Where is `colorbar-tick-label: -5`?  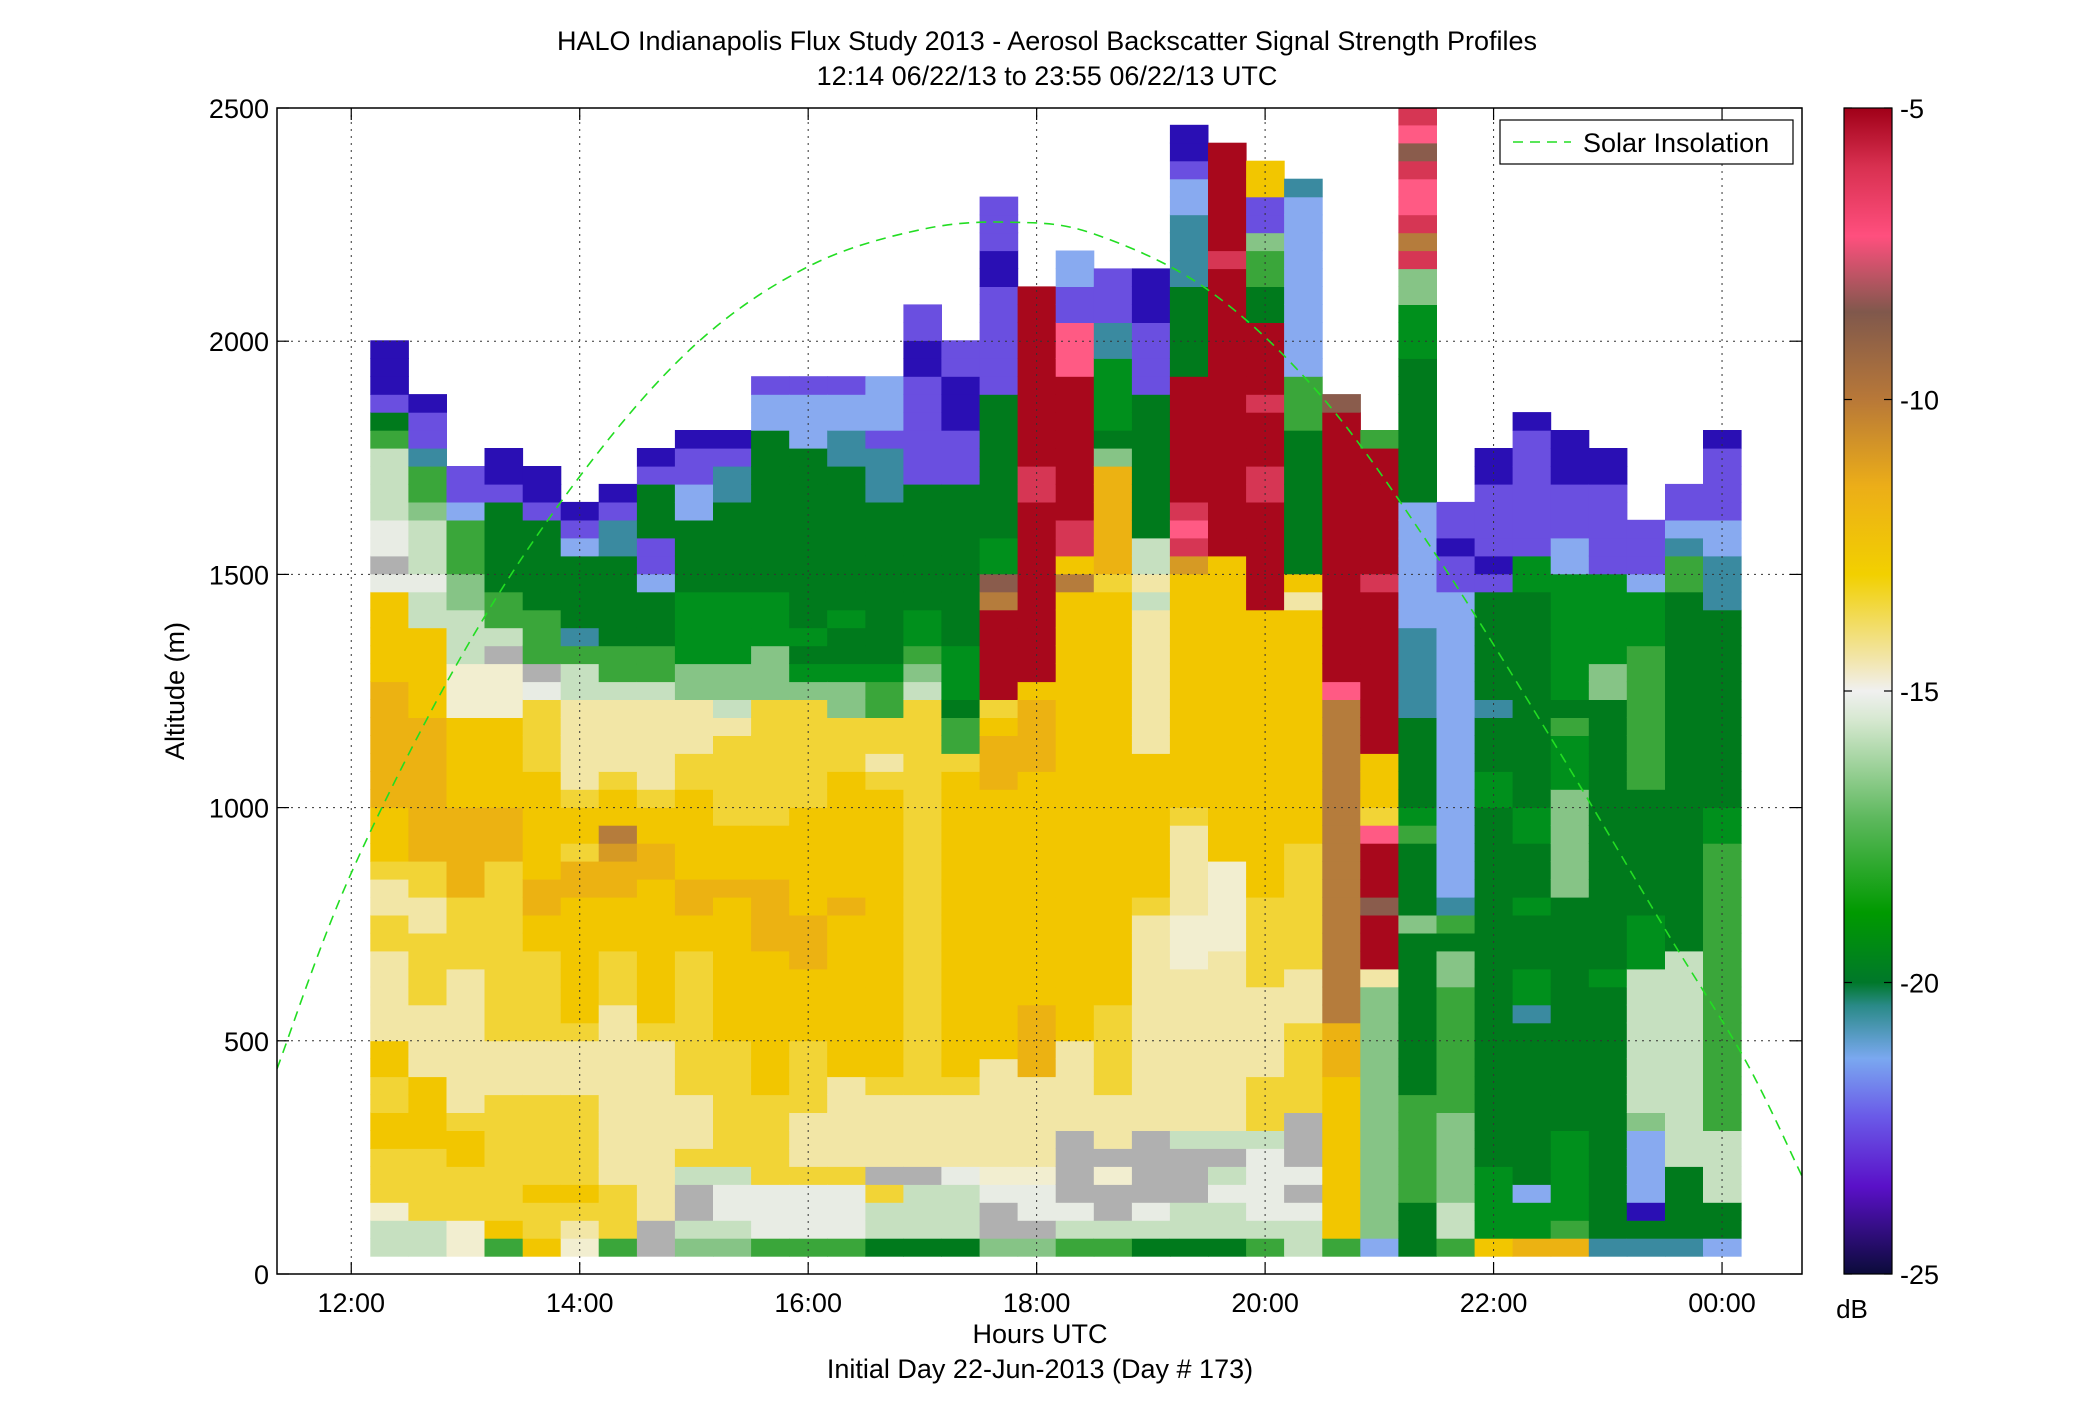
colorbar-tick-label: -5 is located at coordinates (1912, 109).